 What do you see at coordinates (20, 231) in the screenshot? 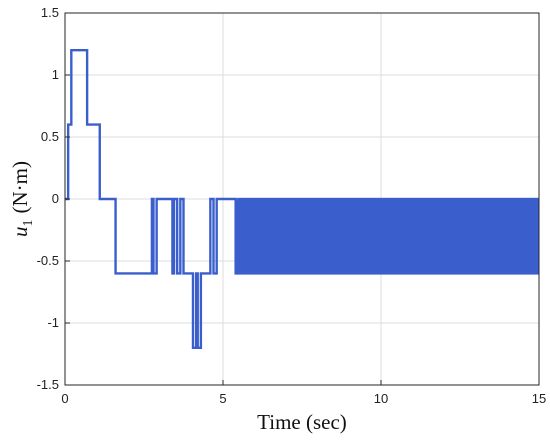
I see `y-axis-symbol: u` at bounding box center [20, 231].